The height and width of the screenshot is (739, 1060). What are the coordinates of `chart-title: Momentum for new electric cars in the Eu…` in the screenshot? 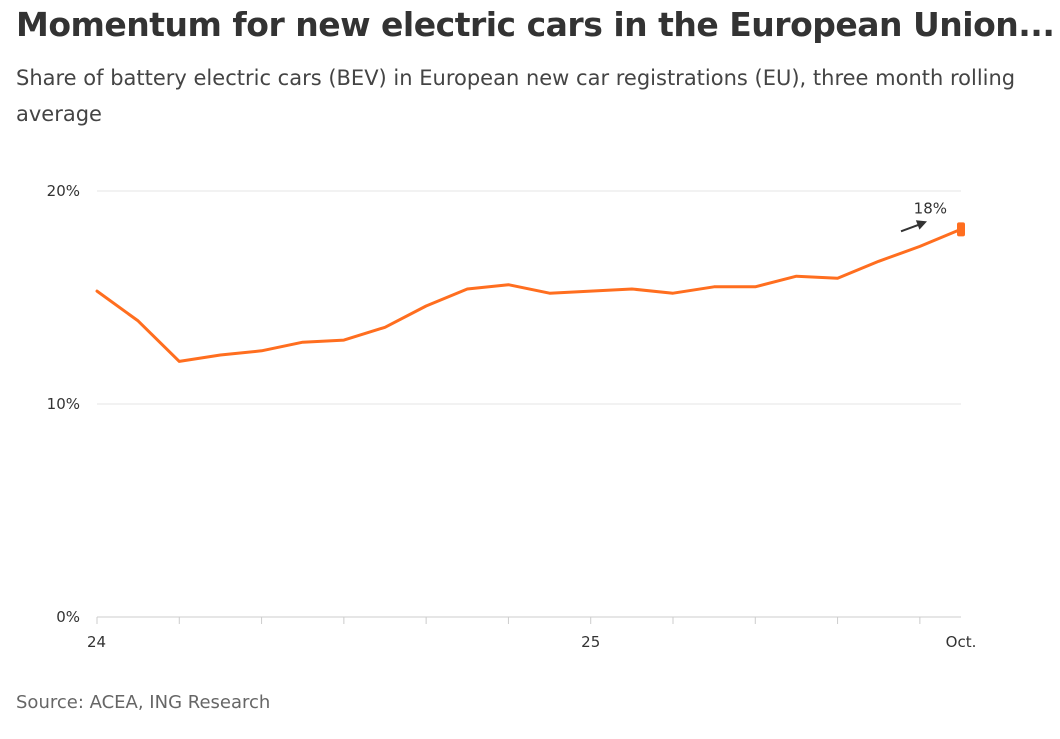 It's located at (535, 24).